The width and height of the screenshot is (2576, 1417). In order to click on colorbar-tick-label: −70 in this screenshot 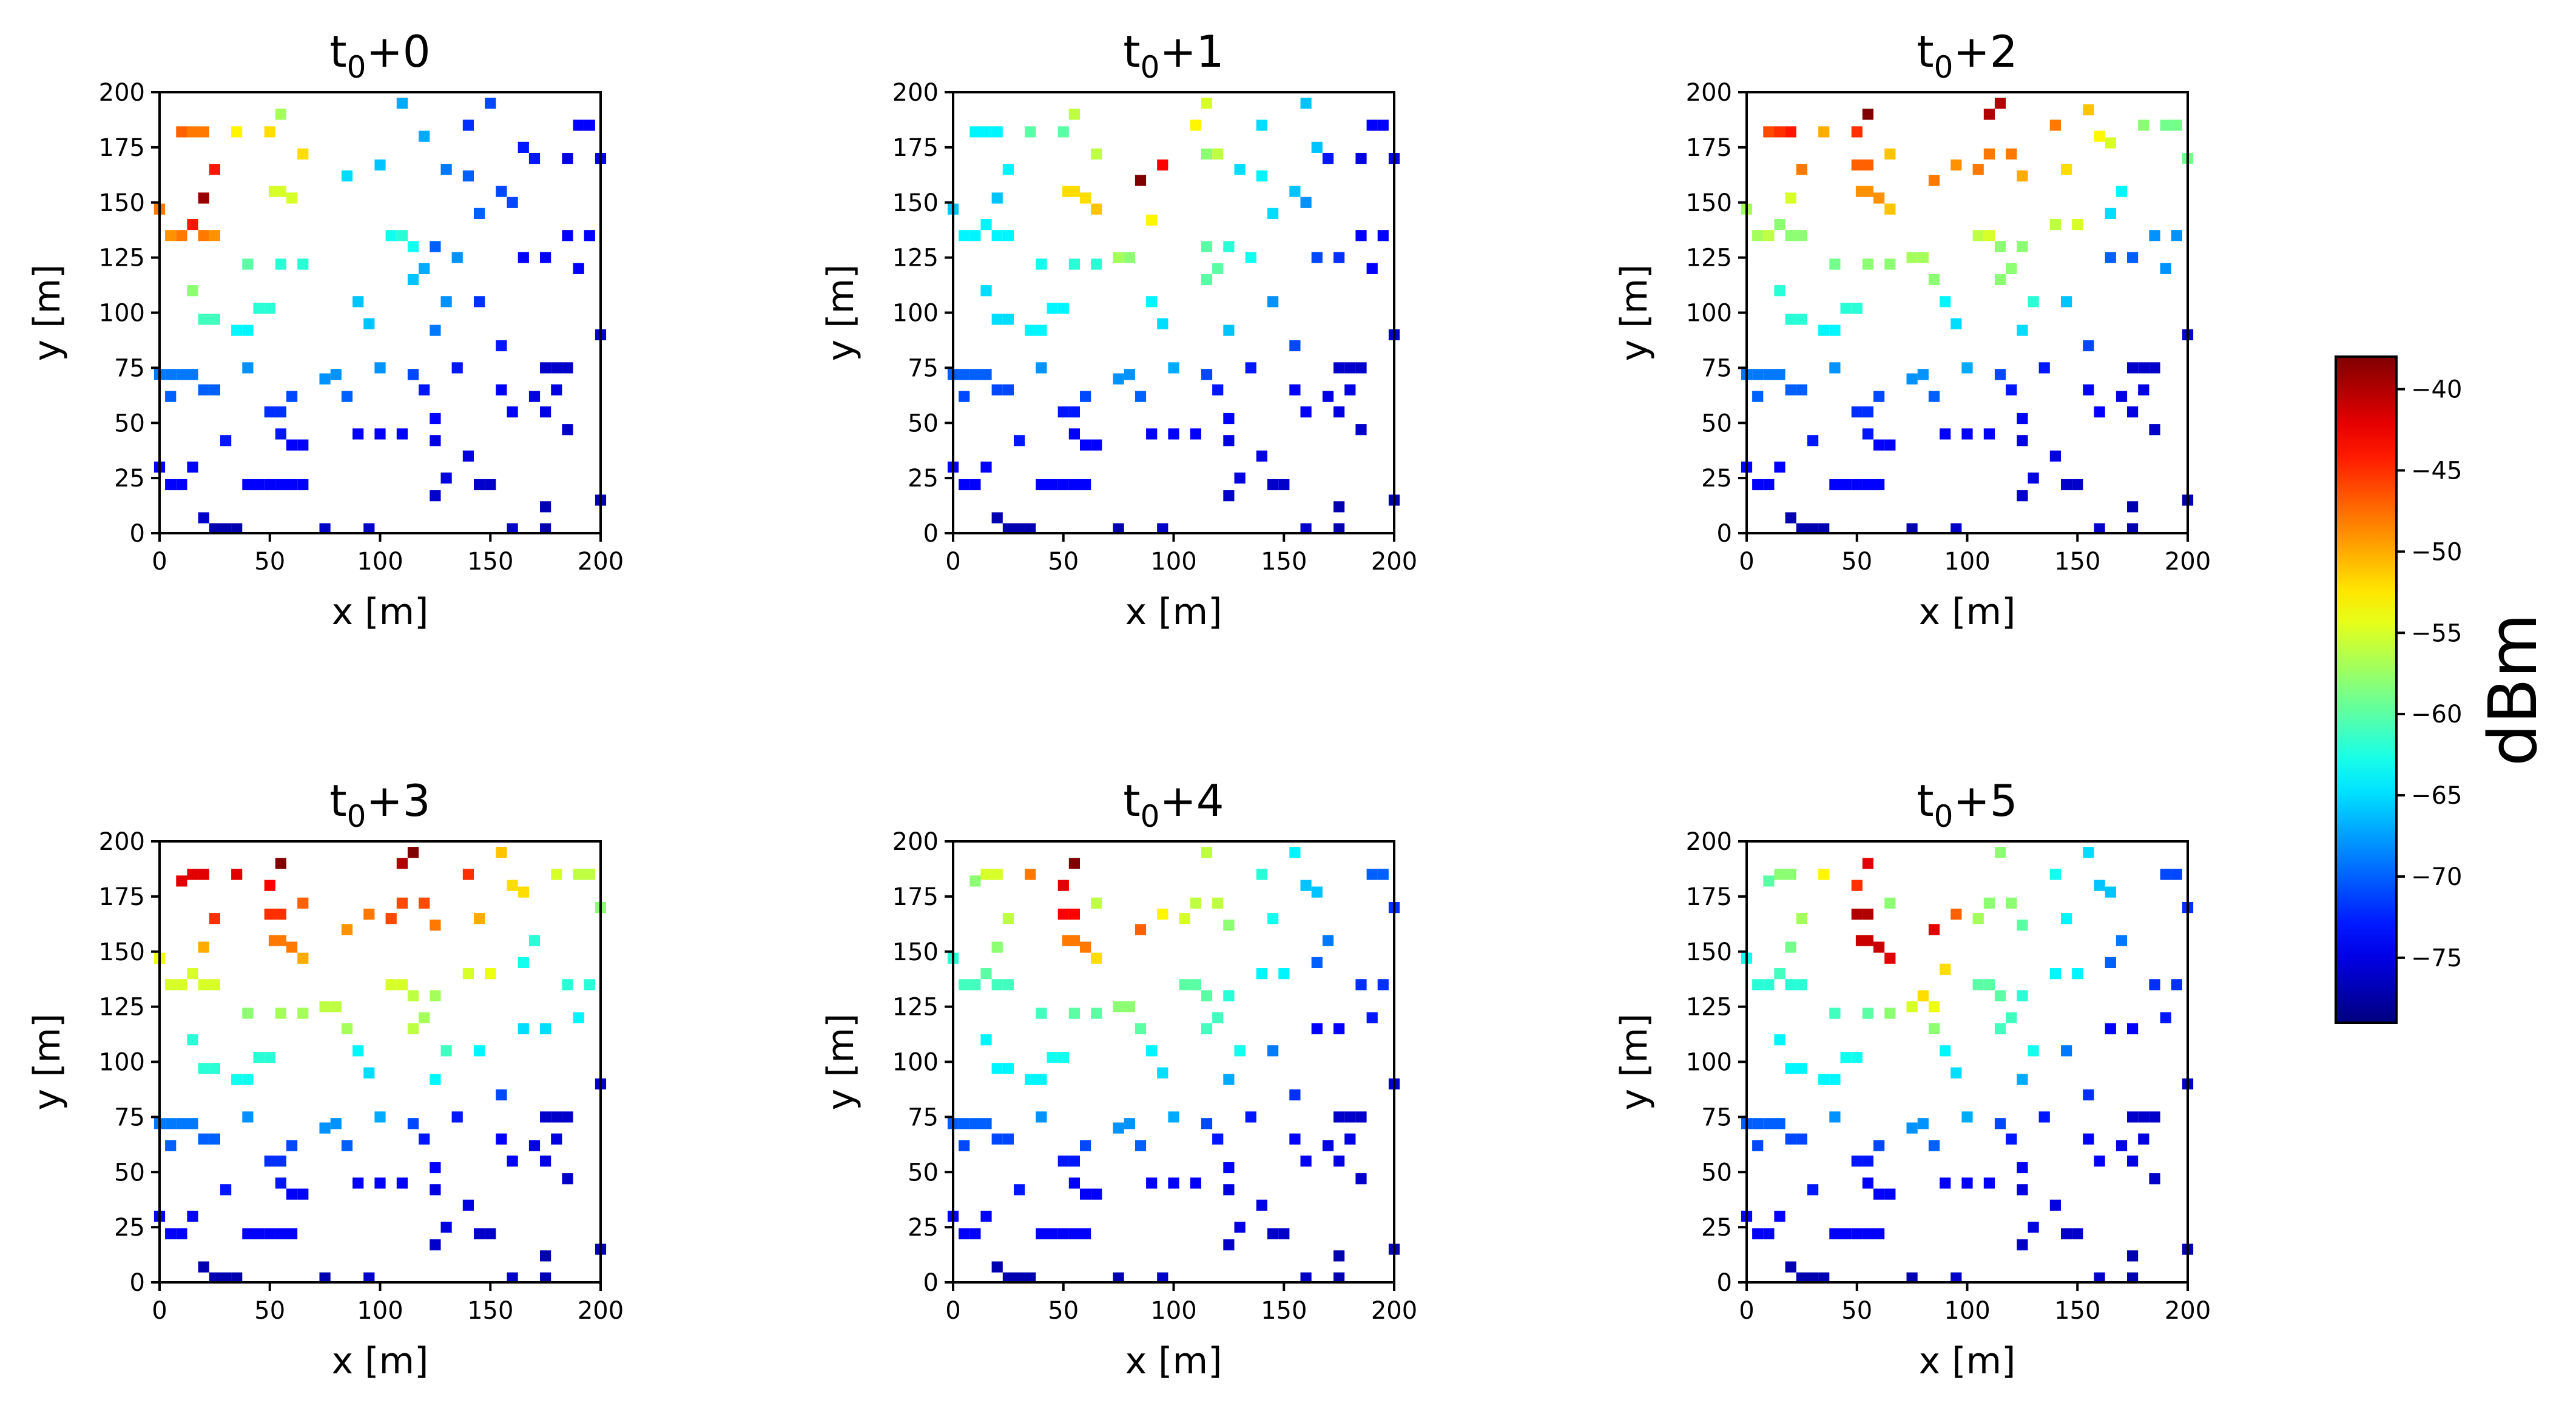, I will do `click(2437, 877)`.